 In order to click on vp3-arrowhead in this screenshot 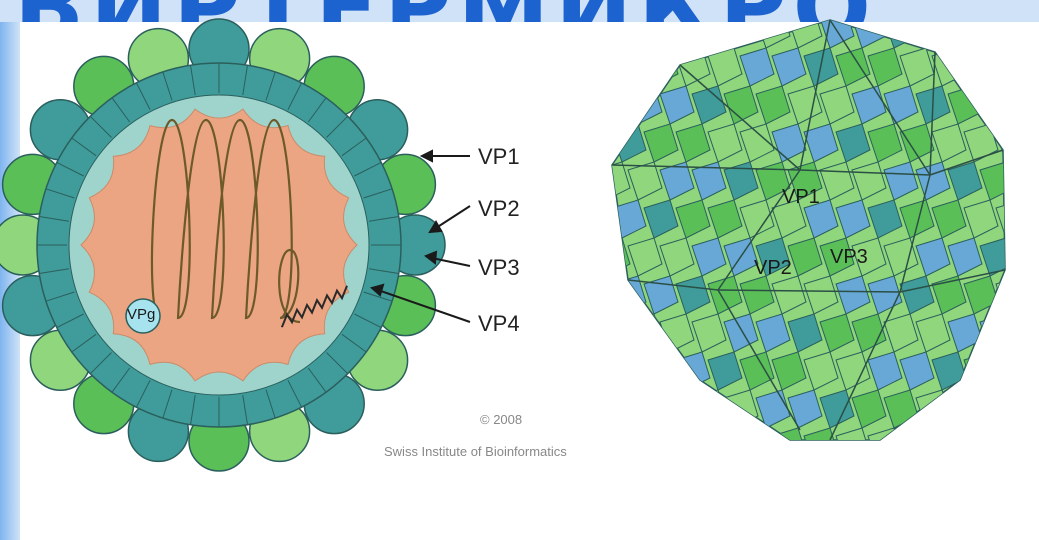, I will do `click(431, 257)`.